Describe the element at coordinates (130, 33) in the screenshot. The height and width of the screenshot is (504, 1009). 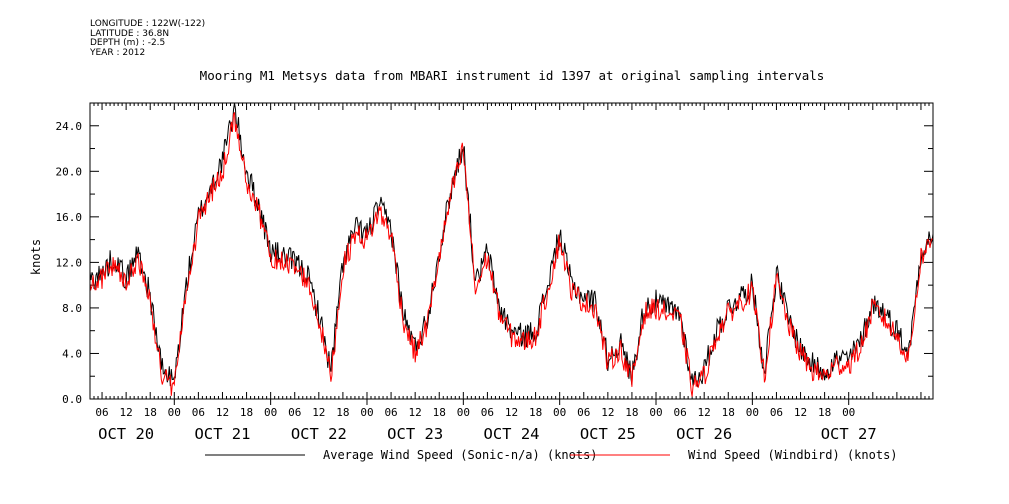
I see `latitude-text: LATITUDE : 36.8N` at that location.